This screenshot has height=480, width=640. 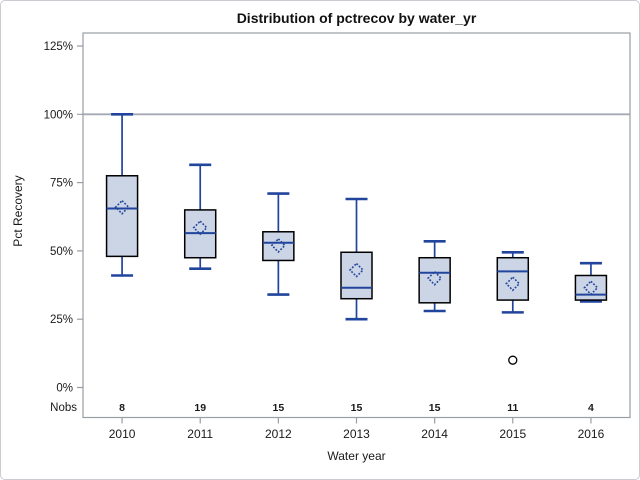 What do you see at coordinates (61, 184) in the screenshot?
I see `y-tick-label-75: 75%` at bounding box center [61, 184].